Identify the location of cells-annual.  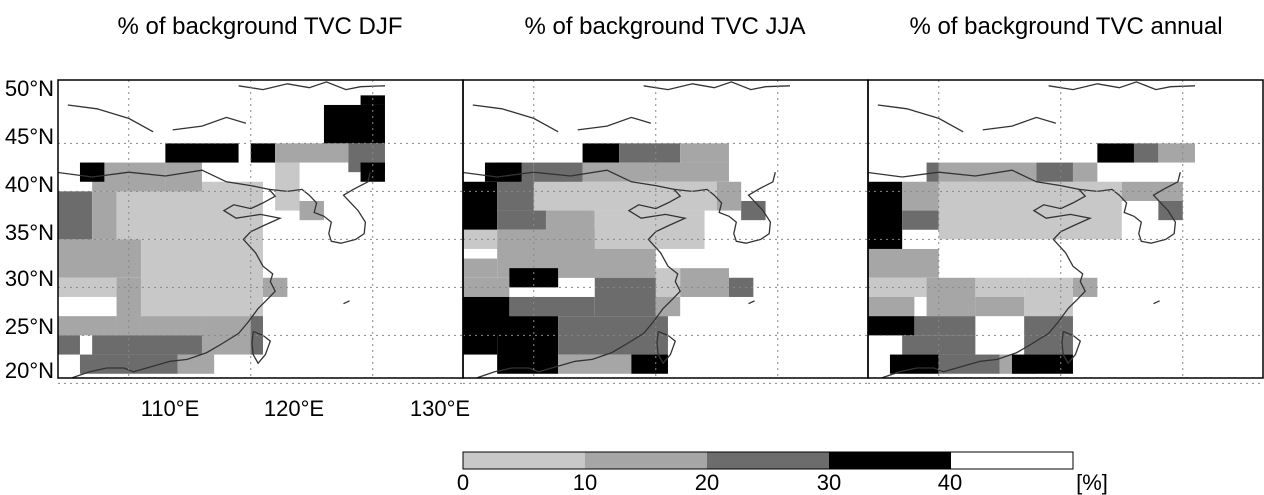
(1031, 258).